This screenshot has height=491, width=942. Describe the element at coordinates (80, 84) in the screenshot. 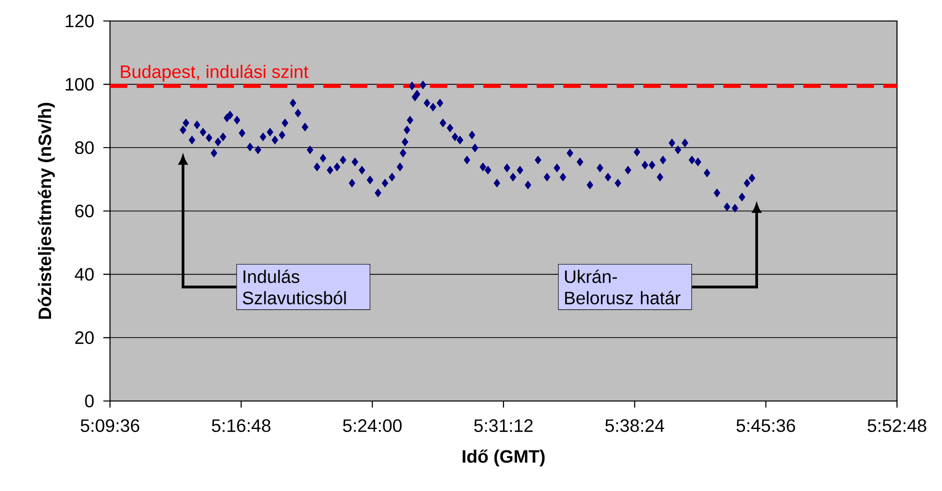

I see `y-tick-label: 100` at that location.